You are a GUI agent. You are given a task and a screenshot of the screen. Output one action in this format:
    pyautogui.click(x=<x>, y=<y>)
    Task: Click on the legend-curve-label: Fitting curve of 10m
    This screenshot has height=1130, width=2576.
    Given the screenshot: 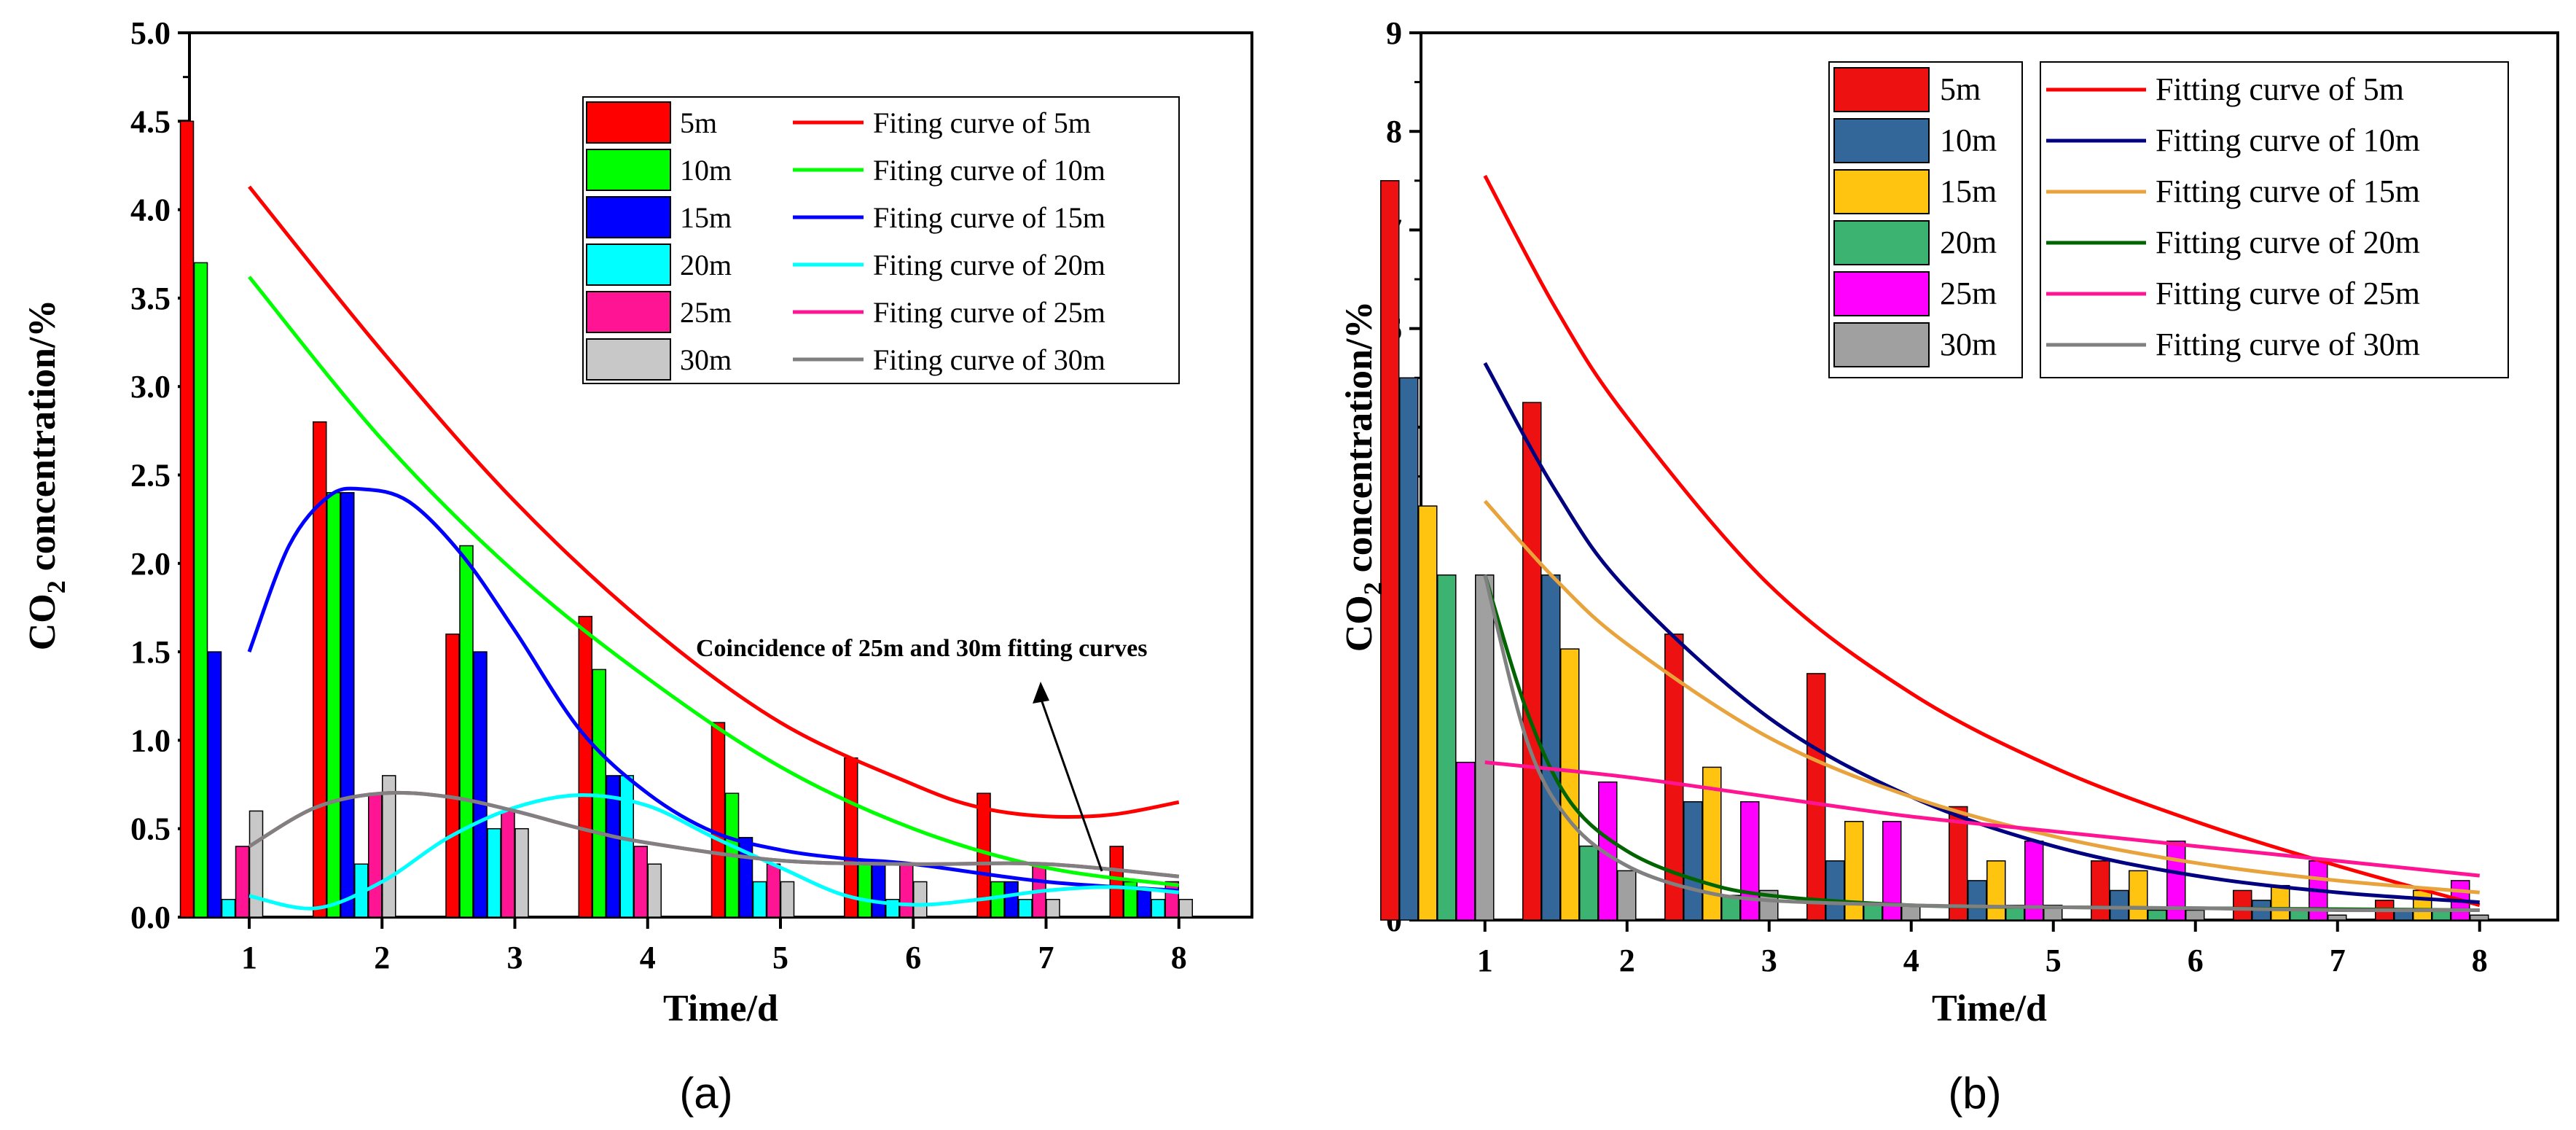 What is the action you would take?
    pyautogui.click(x=2288, y=140)
    